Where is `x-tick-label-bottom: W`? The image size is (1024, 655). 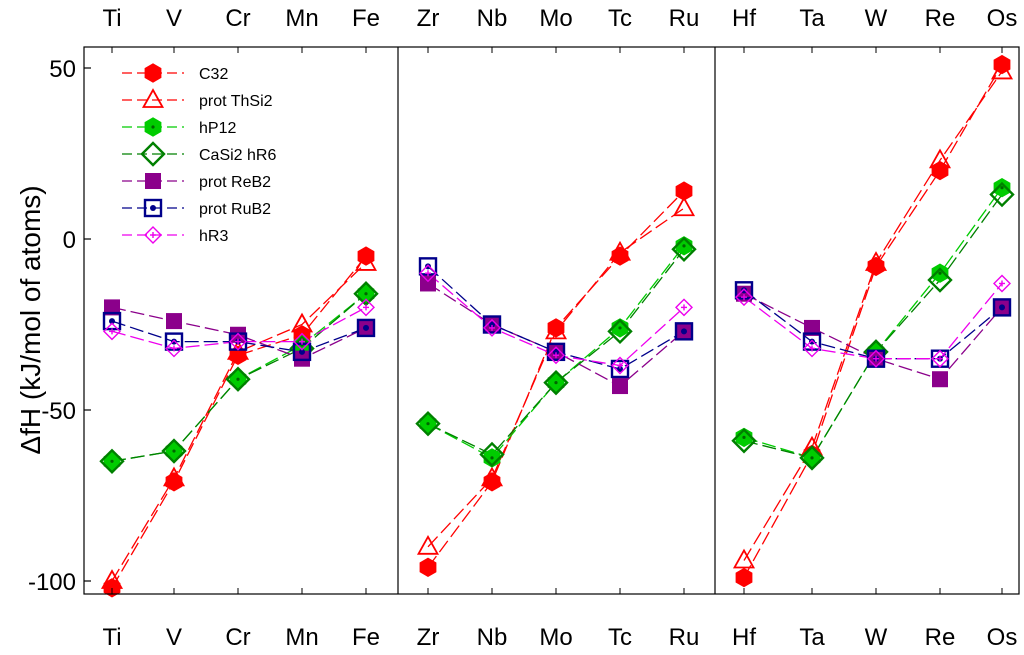 x-tick-label-bottom: W is located at coordinates (876, 637).